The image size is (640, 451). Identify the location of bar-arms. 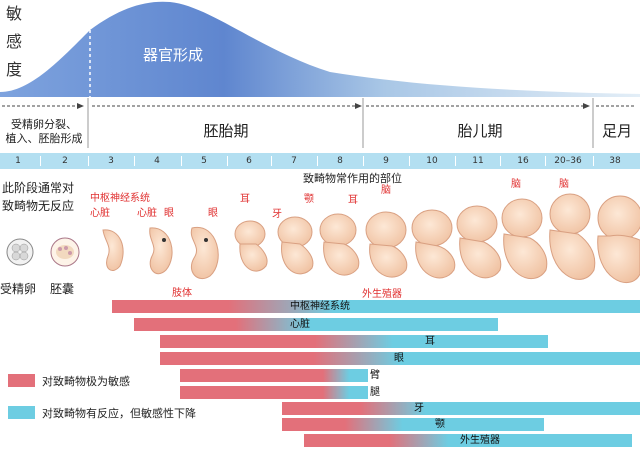
(274, 375).